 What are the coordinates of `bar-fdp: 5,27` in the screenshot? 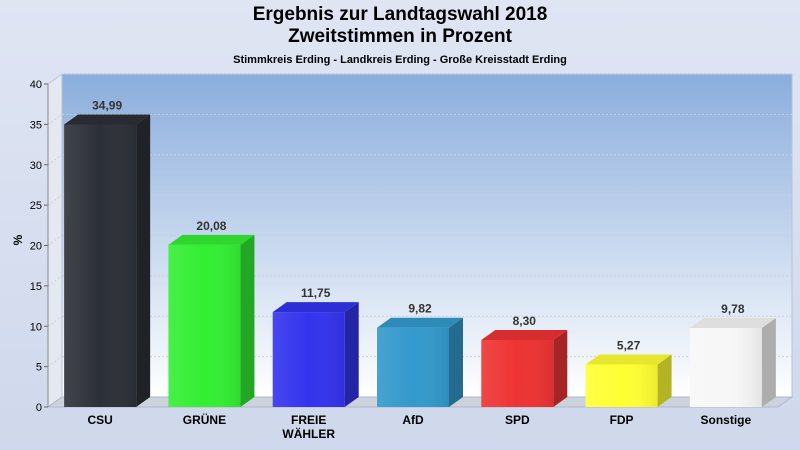 It's located at (628, 372).